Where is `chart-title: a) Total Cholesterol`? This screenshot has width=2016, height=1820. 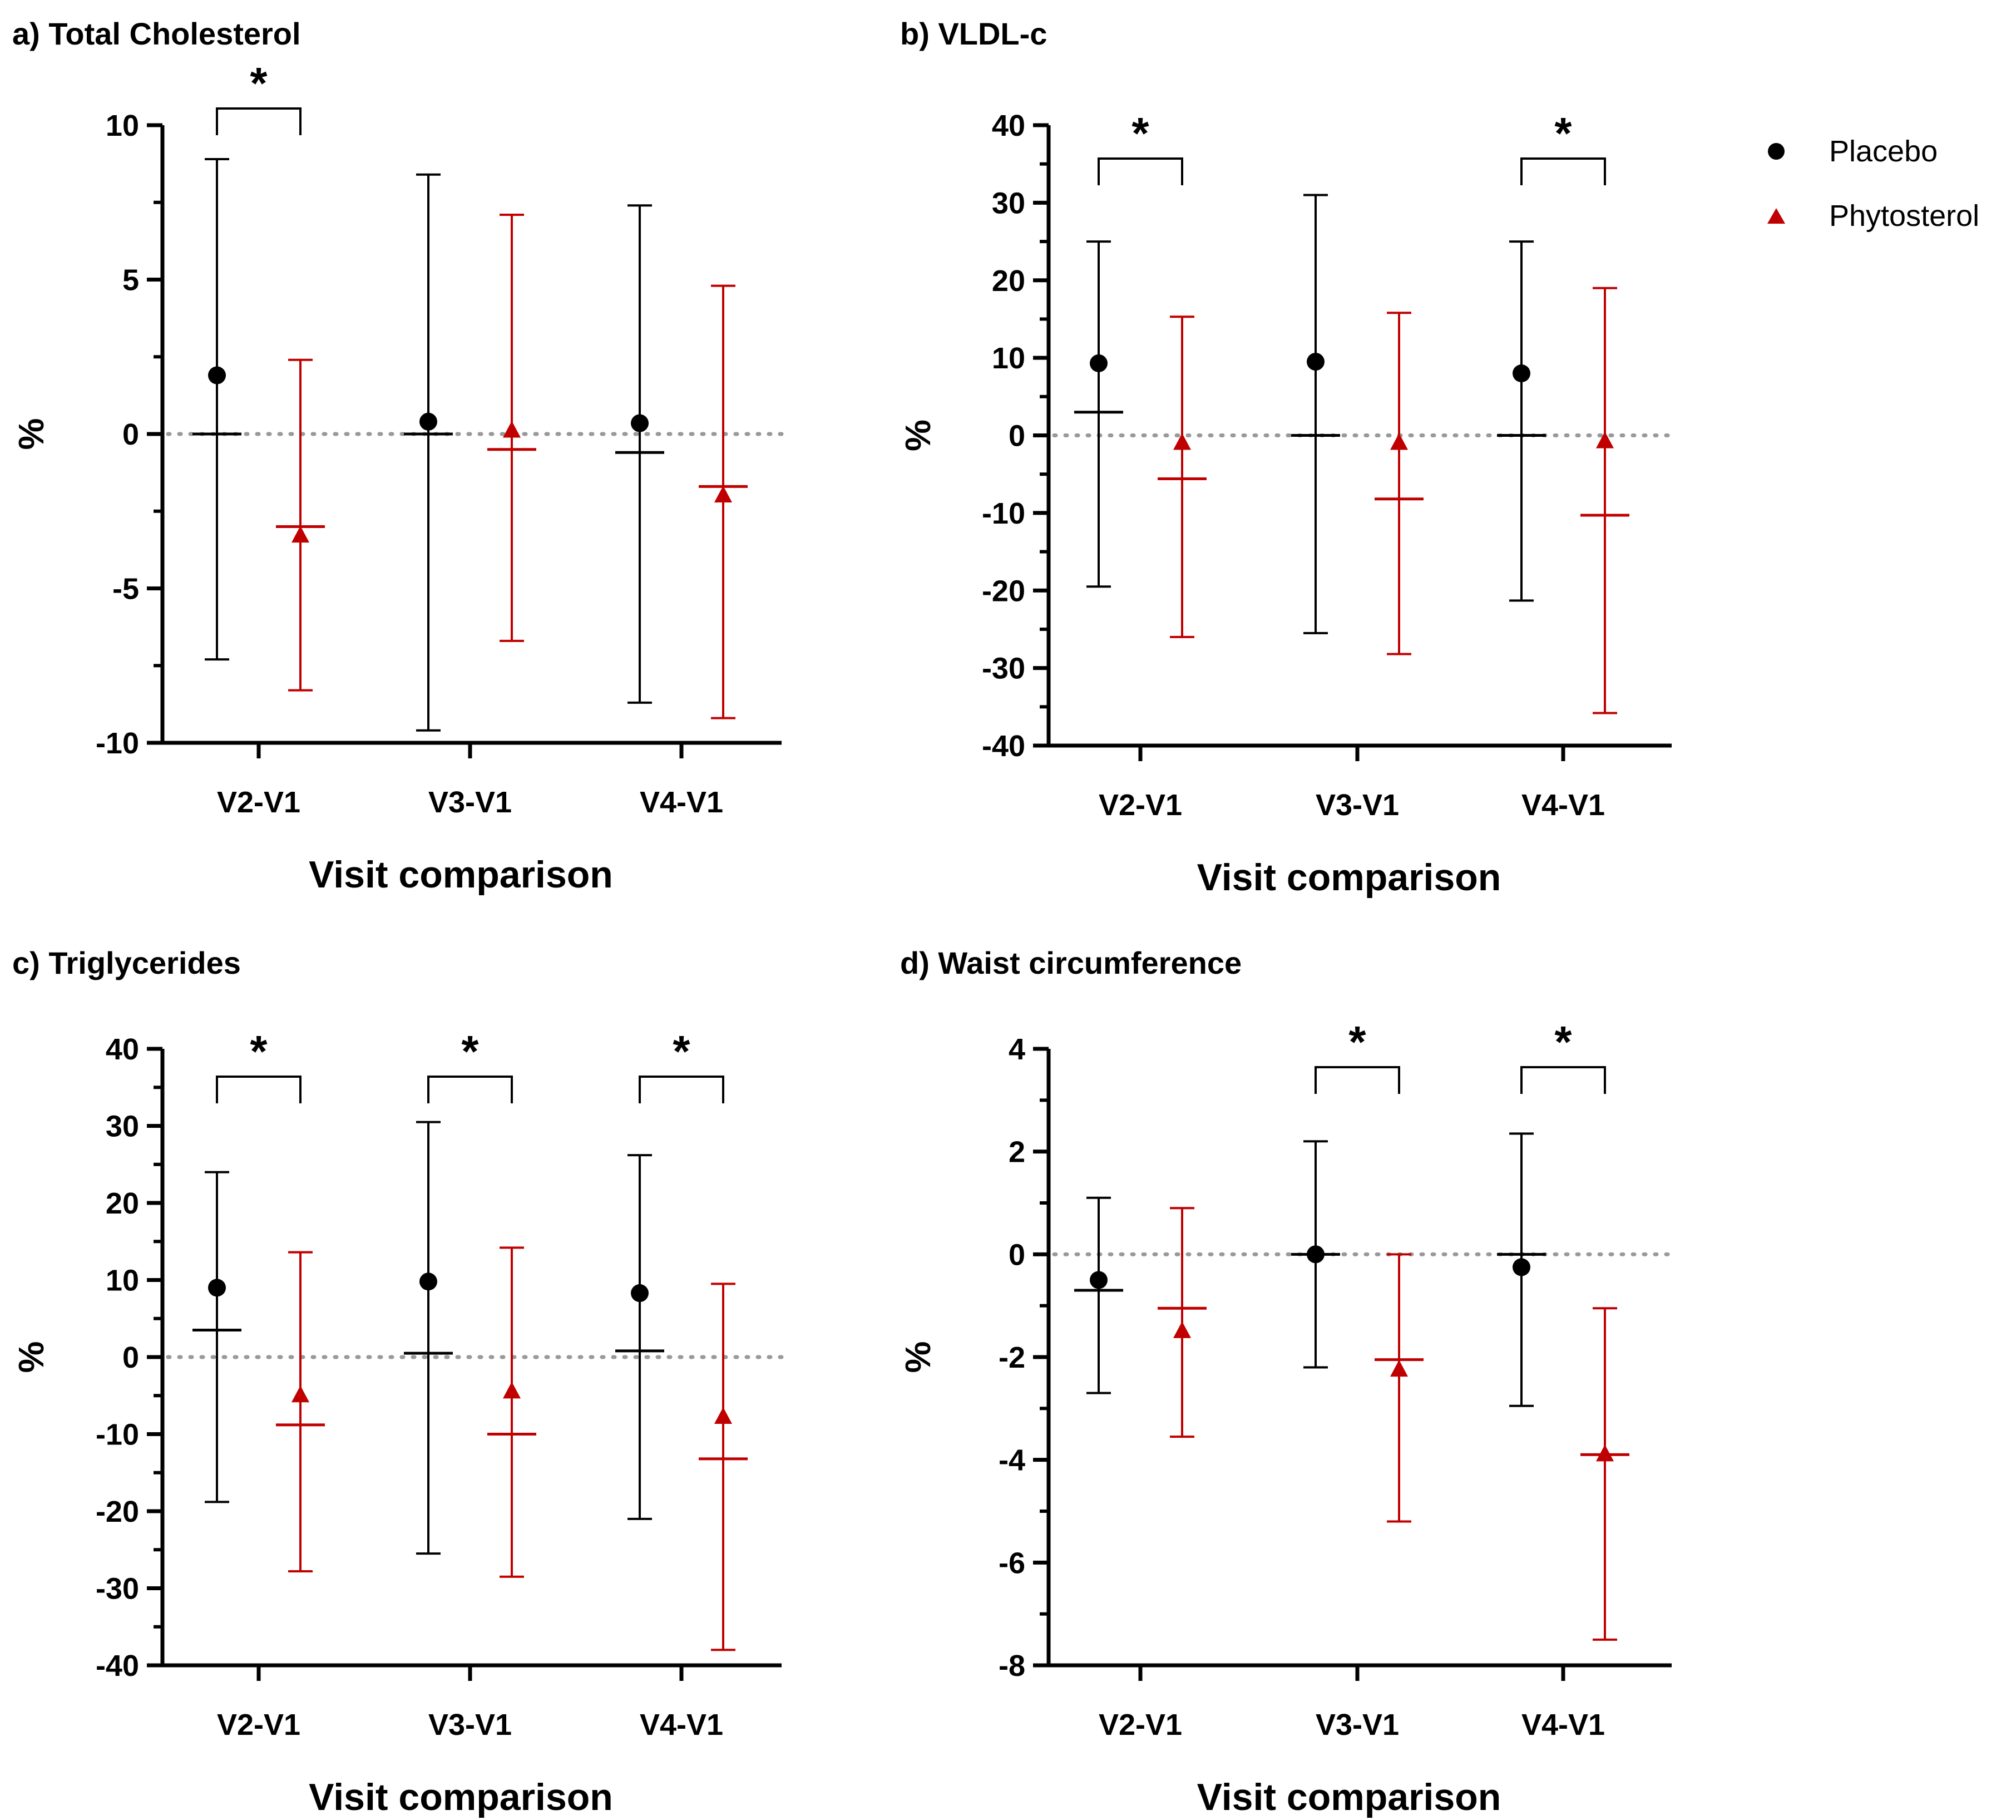 chart-title: a) Total Cholesterol is located at coordinates (156, 33).